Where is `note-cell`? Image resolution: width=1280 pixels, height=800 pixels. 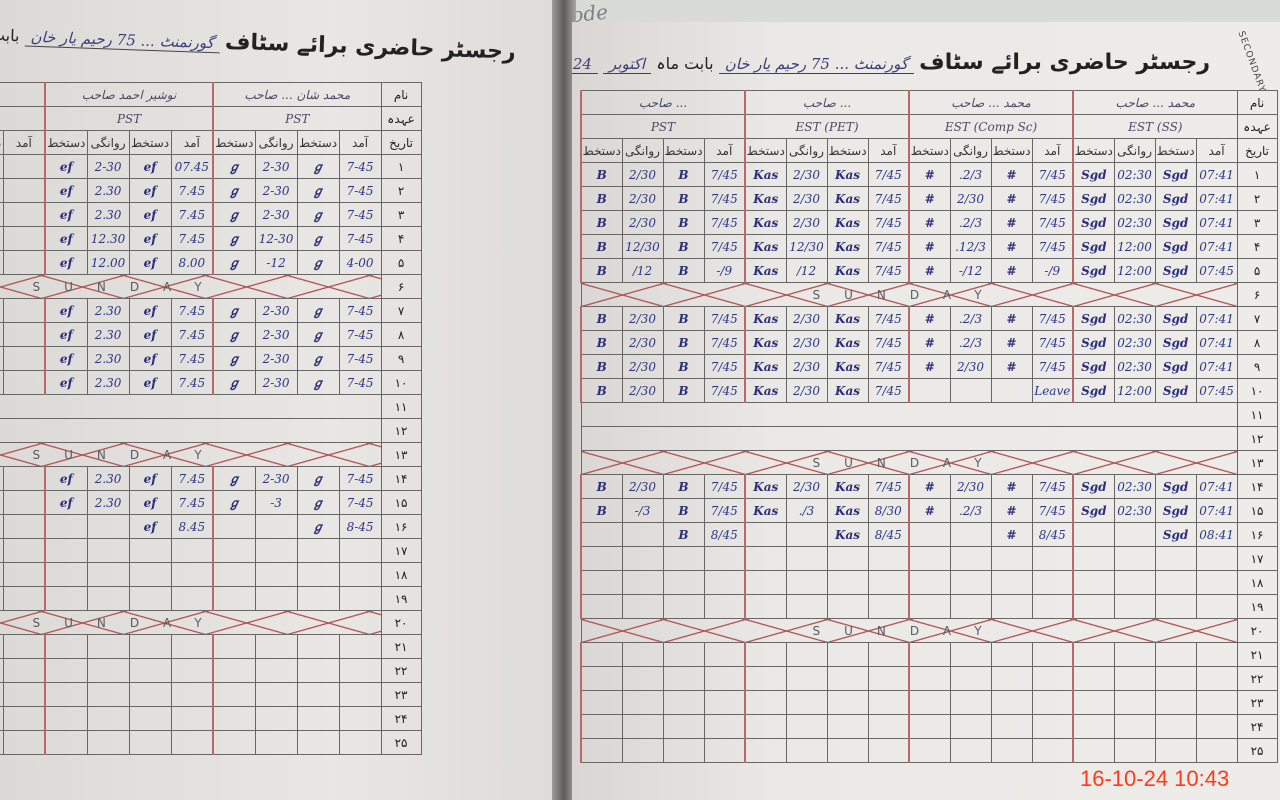 note-cell is located at coordinates (191, 430).